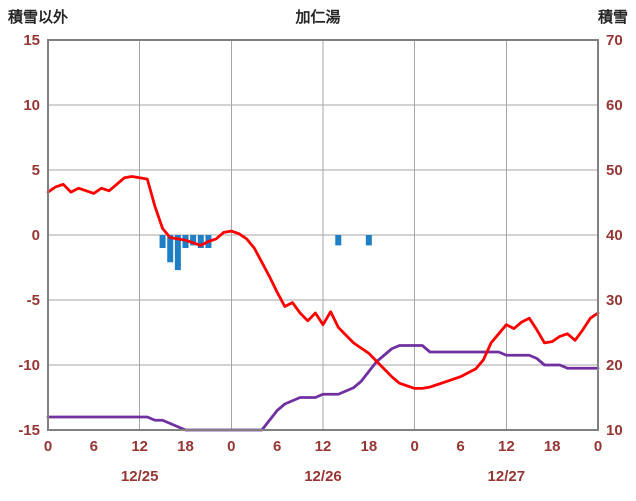 This screenshot has width=636, height=501. I want to click on right-axis-title: 積雪, so click(612, 17).